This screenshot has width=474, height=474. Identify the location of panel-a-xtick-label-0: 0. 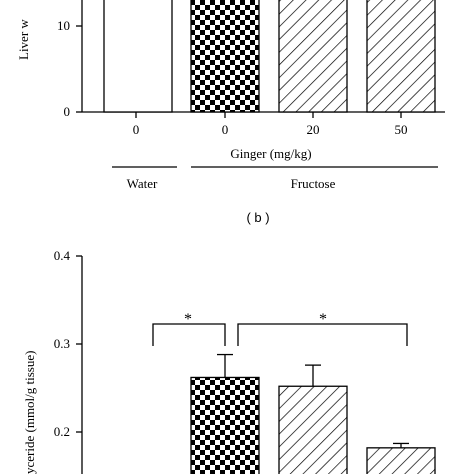
(136, 129).